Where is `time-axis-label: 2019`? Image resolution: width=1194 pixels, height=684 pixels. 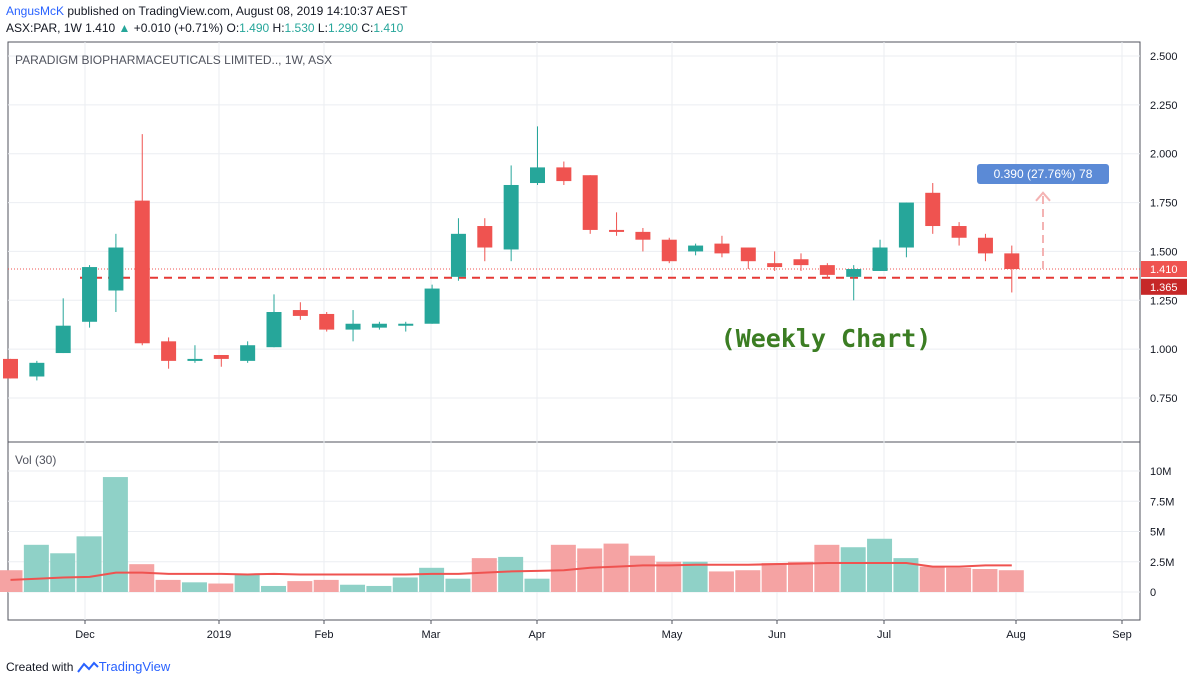
time-axis-label: 2019 is located at coordinates (219, 635).